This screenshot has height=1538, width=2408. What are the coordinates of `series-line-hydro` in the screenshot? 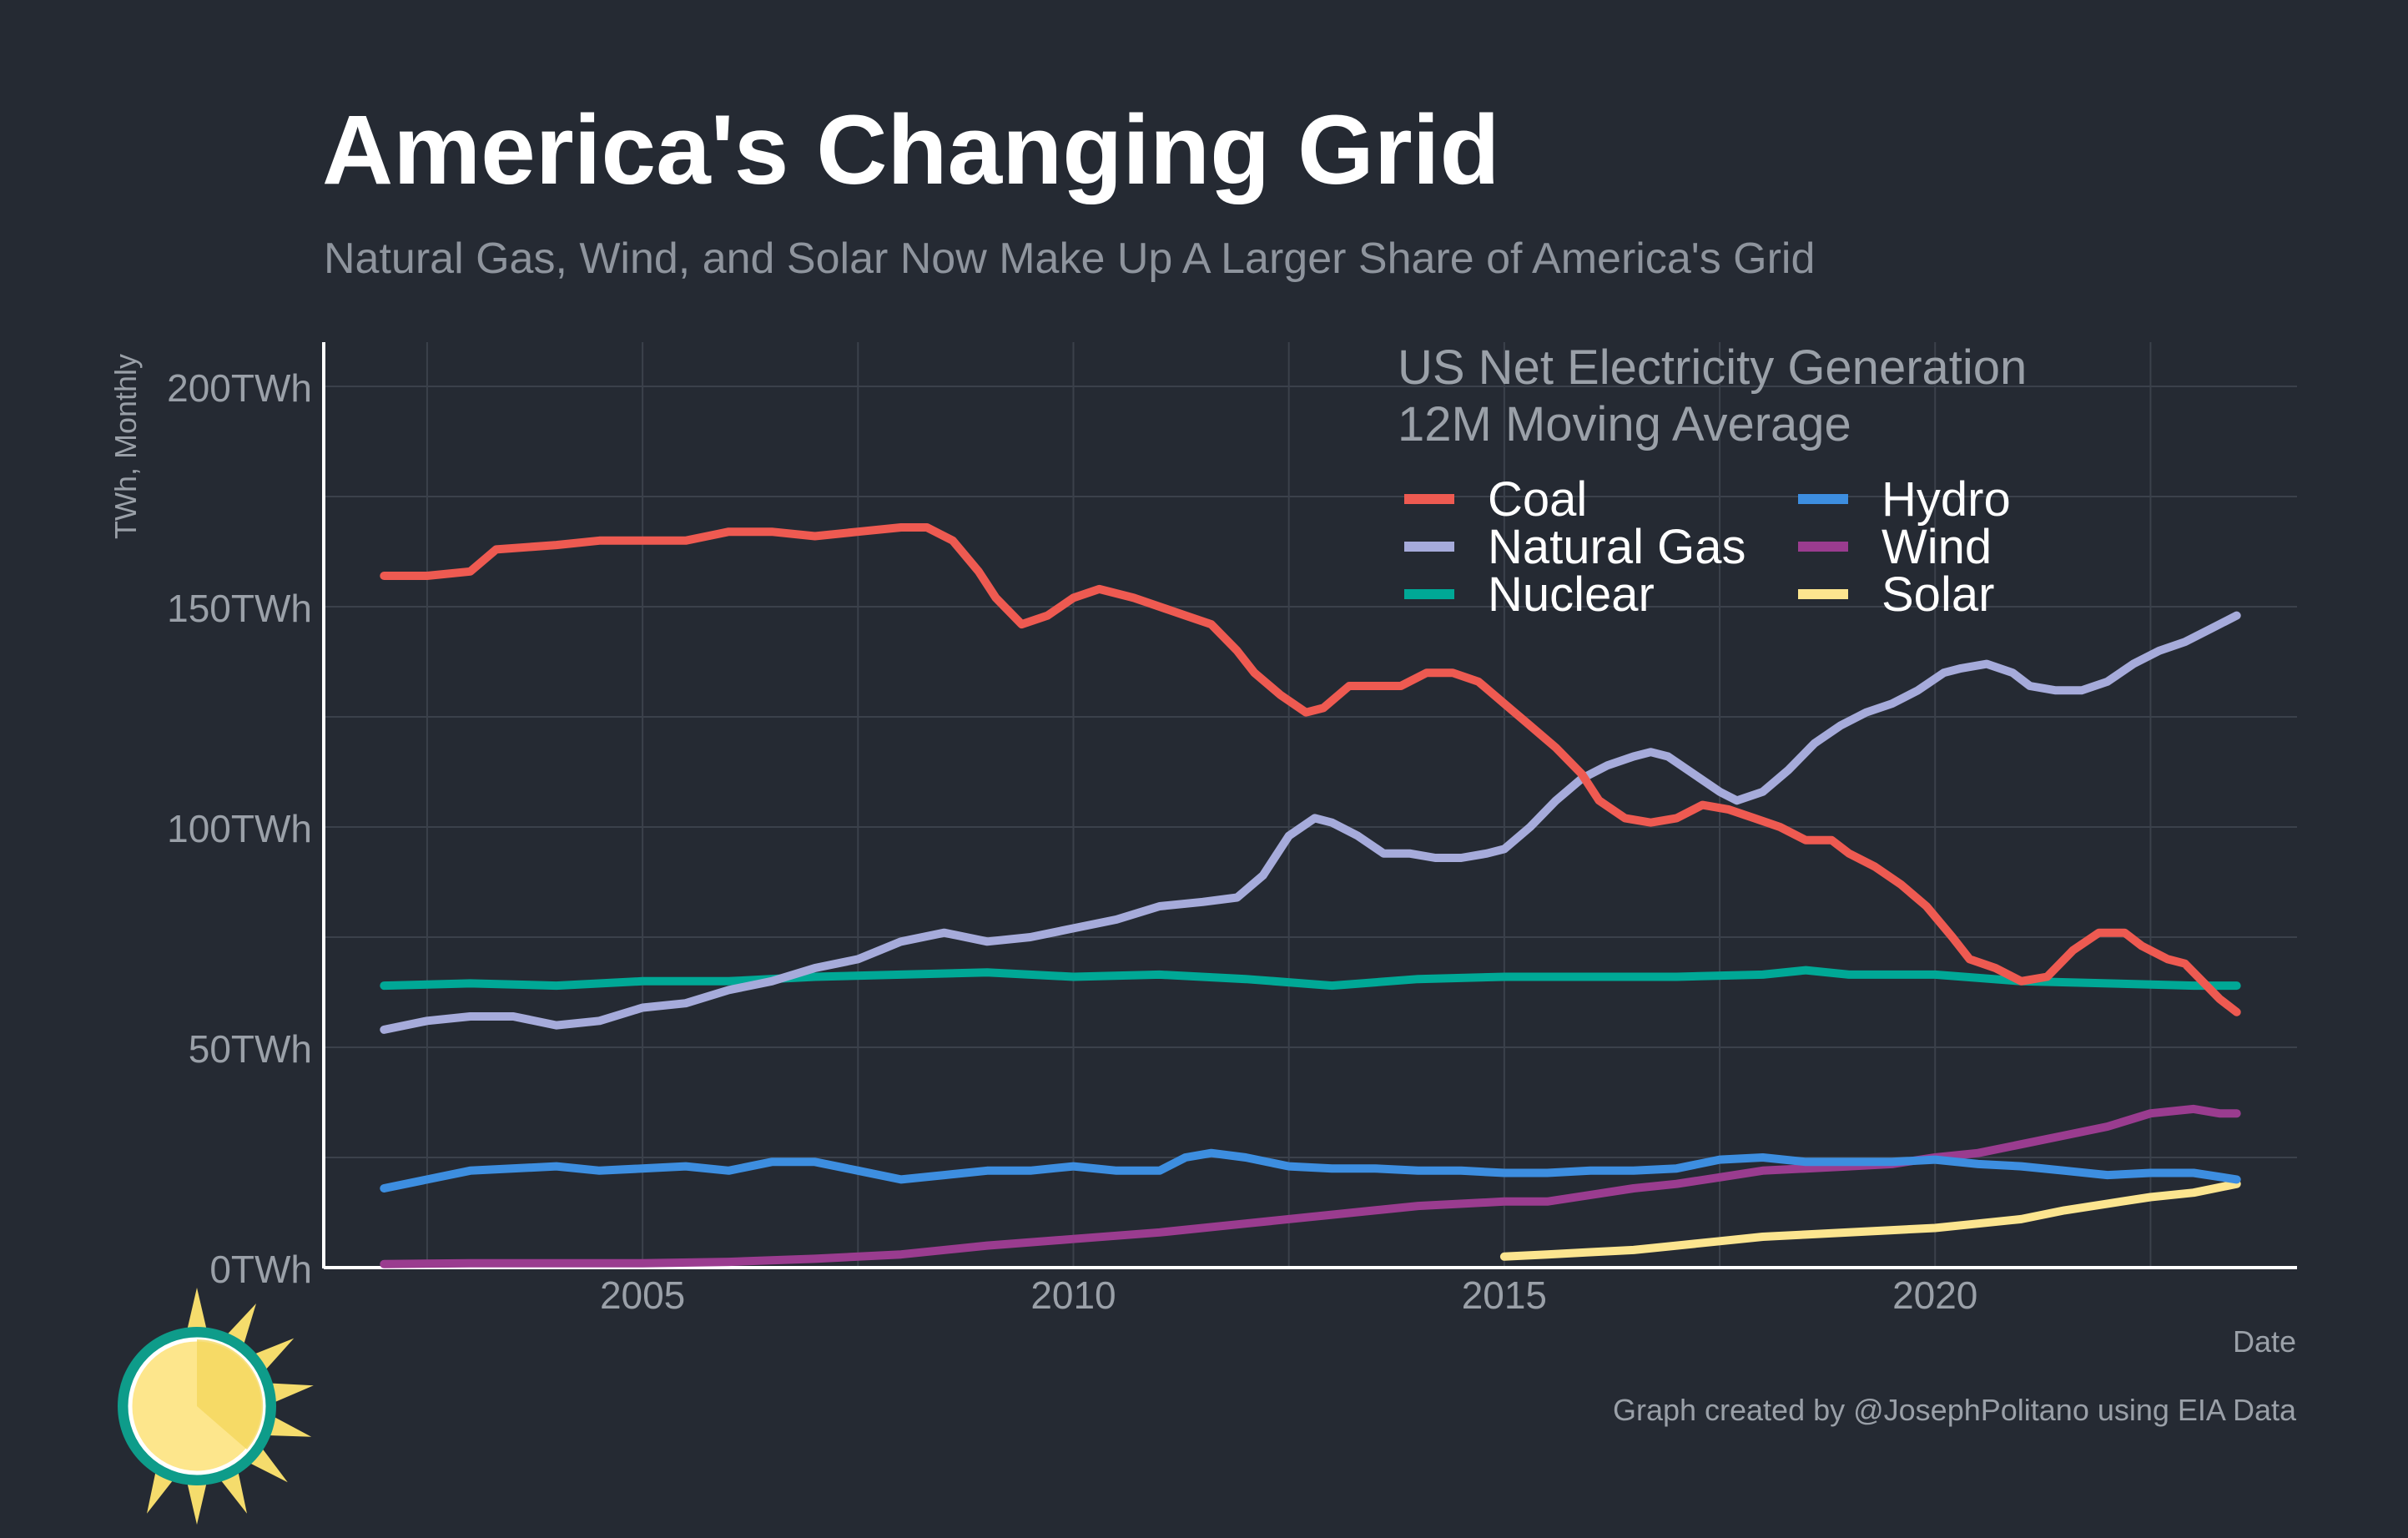 It's located at (1310, 1170).